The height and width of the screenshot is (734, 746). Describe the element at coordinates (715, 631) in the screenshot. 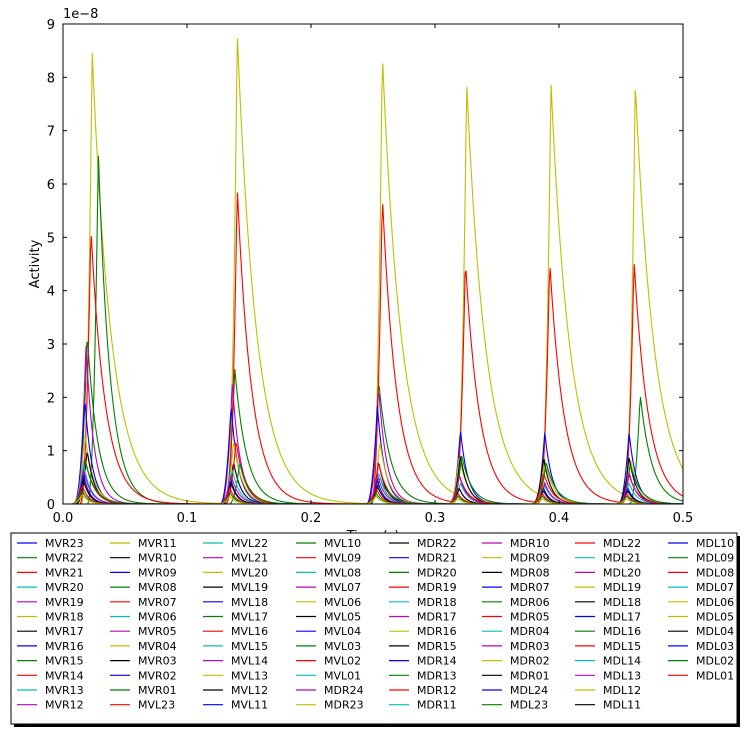

I see `legend-label: MDL04` at that location.